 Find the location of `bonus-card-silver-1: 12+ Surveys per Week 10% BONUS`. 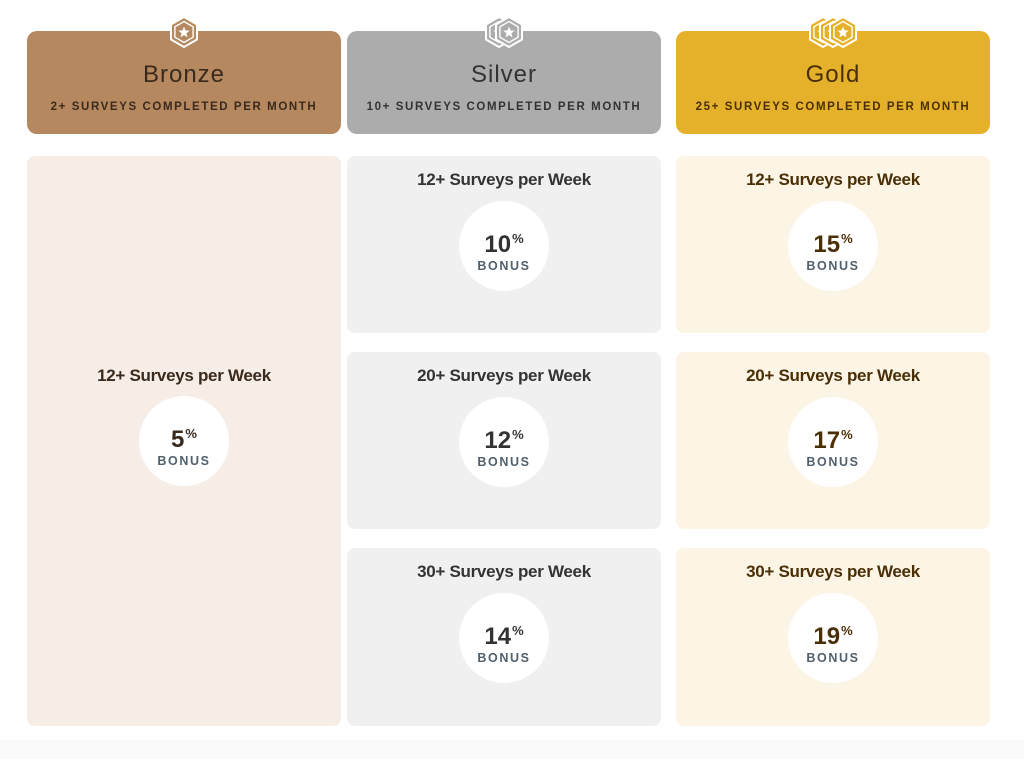

bonus-card-silver-1: 12+ Surveys per Week 10% BONUS is located at coordinates (504, 244).